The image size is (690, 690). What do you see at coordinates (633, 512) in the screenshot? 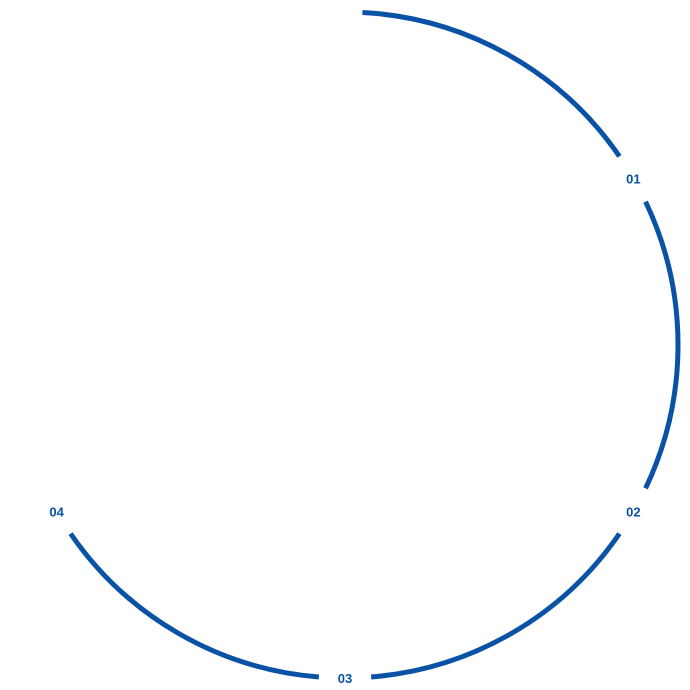
I see `step-label-02: 02` at bounding box center [633, 512].